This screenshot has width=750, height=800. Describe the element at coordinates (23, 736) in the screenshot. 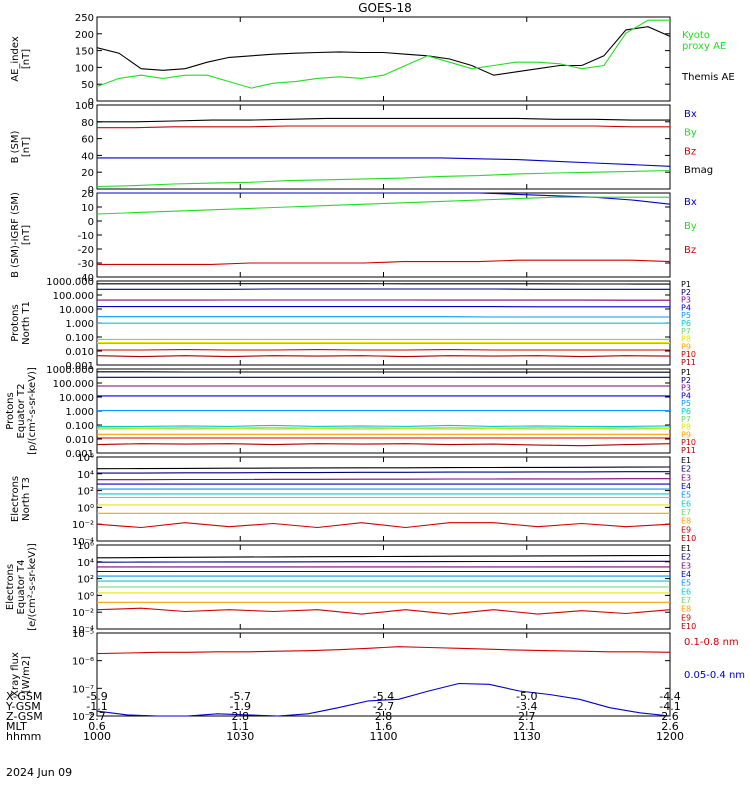

I see `footer-row-label: hhmm` at that location.